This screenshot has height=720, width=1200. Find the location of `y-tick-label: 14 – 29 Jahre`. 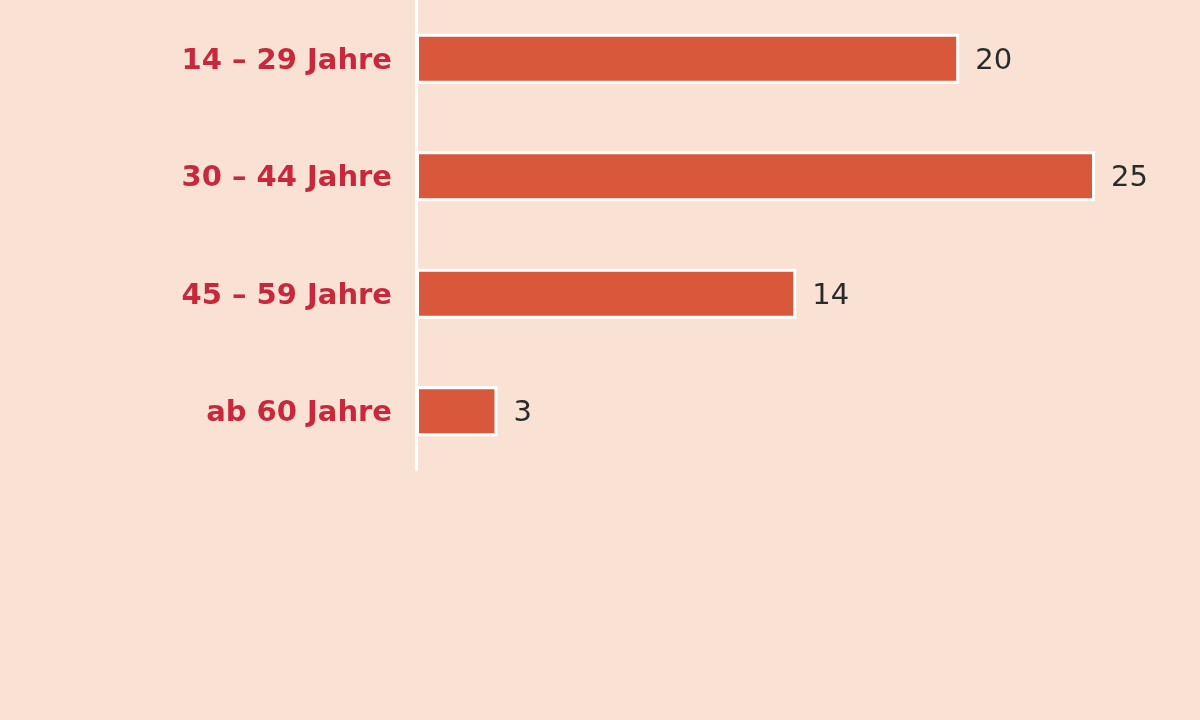

y-tick-label: 14 – 29 Jahre is located at coordinates (286, 58).